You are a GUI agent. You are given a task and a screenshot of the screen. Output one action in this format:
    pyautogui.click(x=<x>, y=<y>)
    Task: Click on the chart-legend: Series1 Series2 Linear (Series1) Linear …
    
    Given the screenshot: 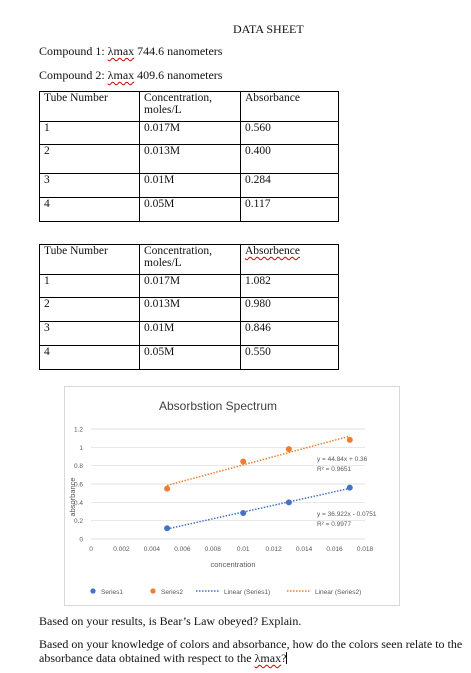 What is the action you would take?
    pyautogui.click(x=225, y=592)
    